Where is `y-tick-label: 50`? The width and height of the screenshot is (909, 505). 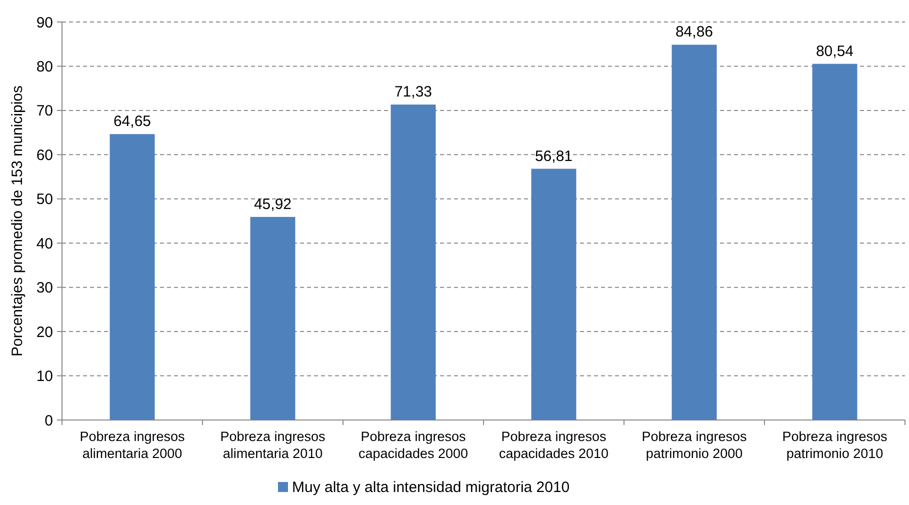
y-tick-label: 50 is located at coordinates (44, 199).